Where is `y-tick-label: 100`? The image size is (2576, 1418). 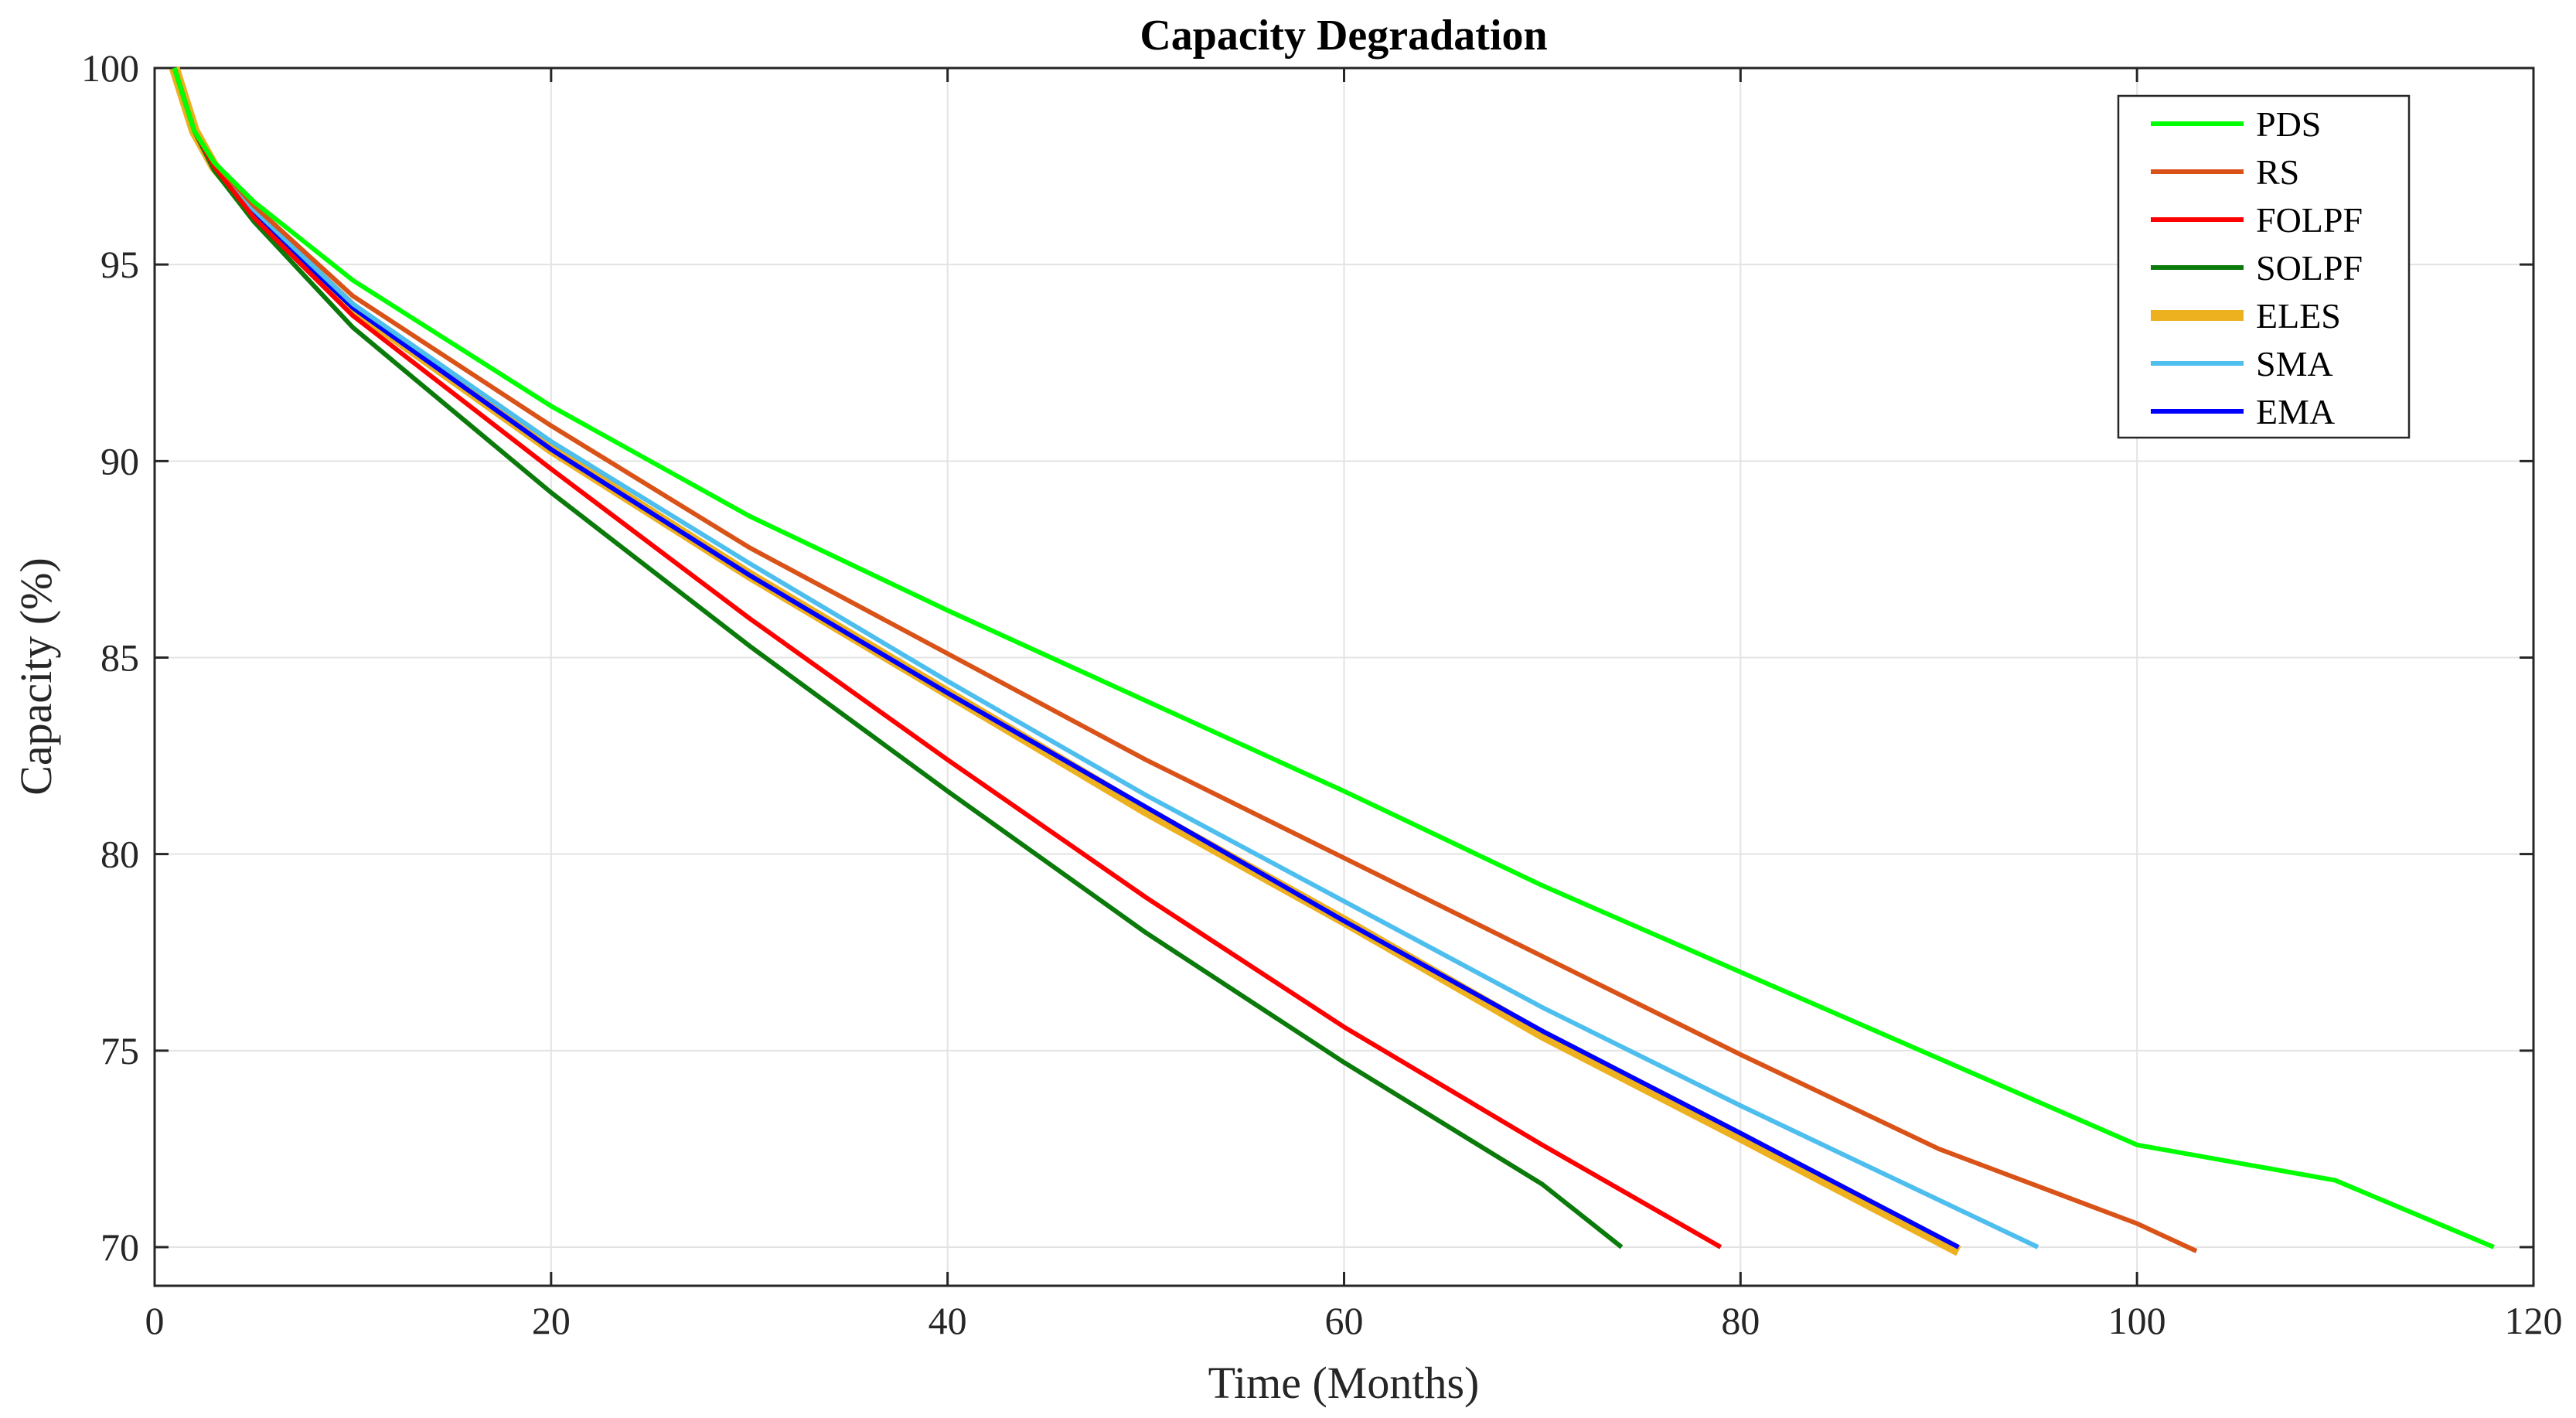
y-tick-label: 100 is located at coordinates (110, 68).